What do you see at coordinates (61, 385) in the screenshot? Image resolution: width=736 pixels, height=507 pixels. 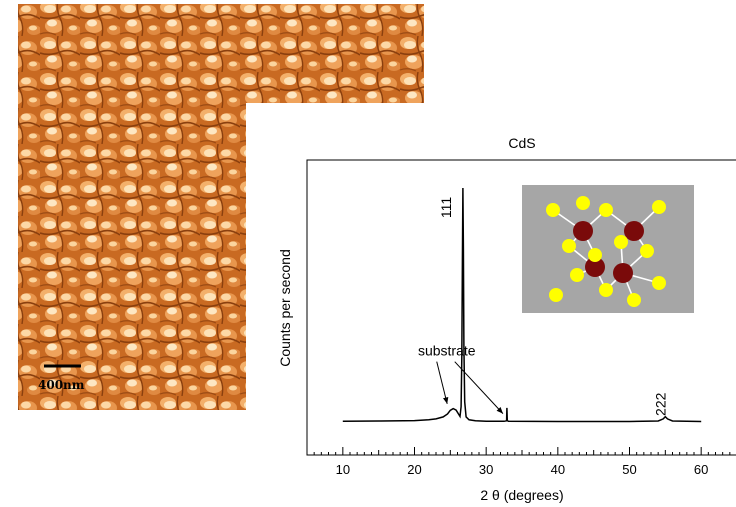 I see `scale-bar-label: 400nm` at bounding box center [61, 385].